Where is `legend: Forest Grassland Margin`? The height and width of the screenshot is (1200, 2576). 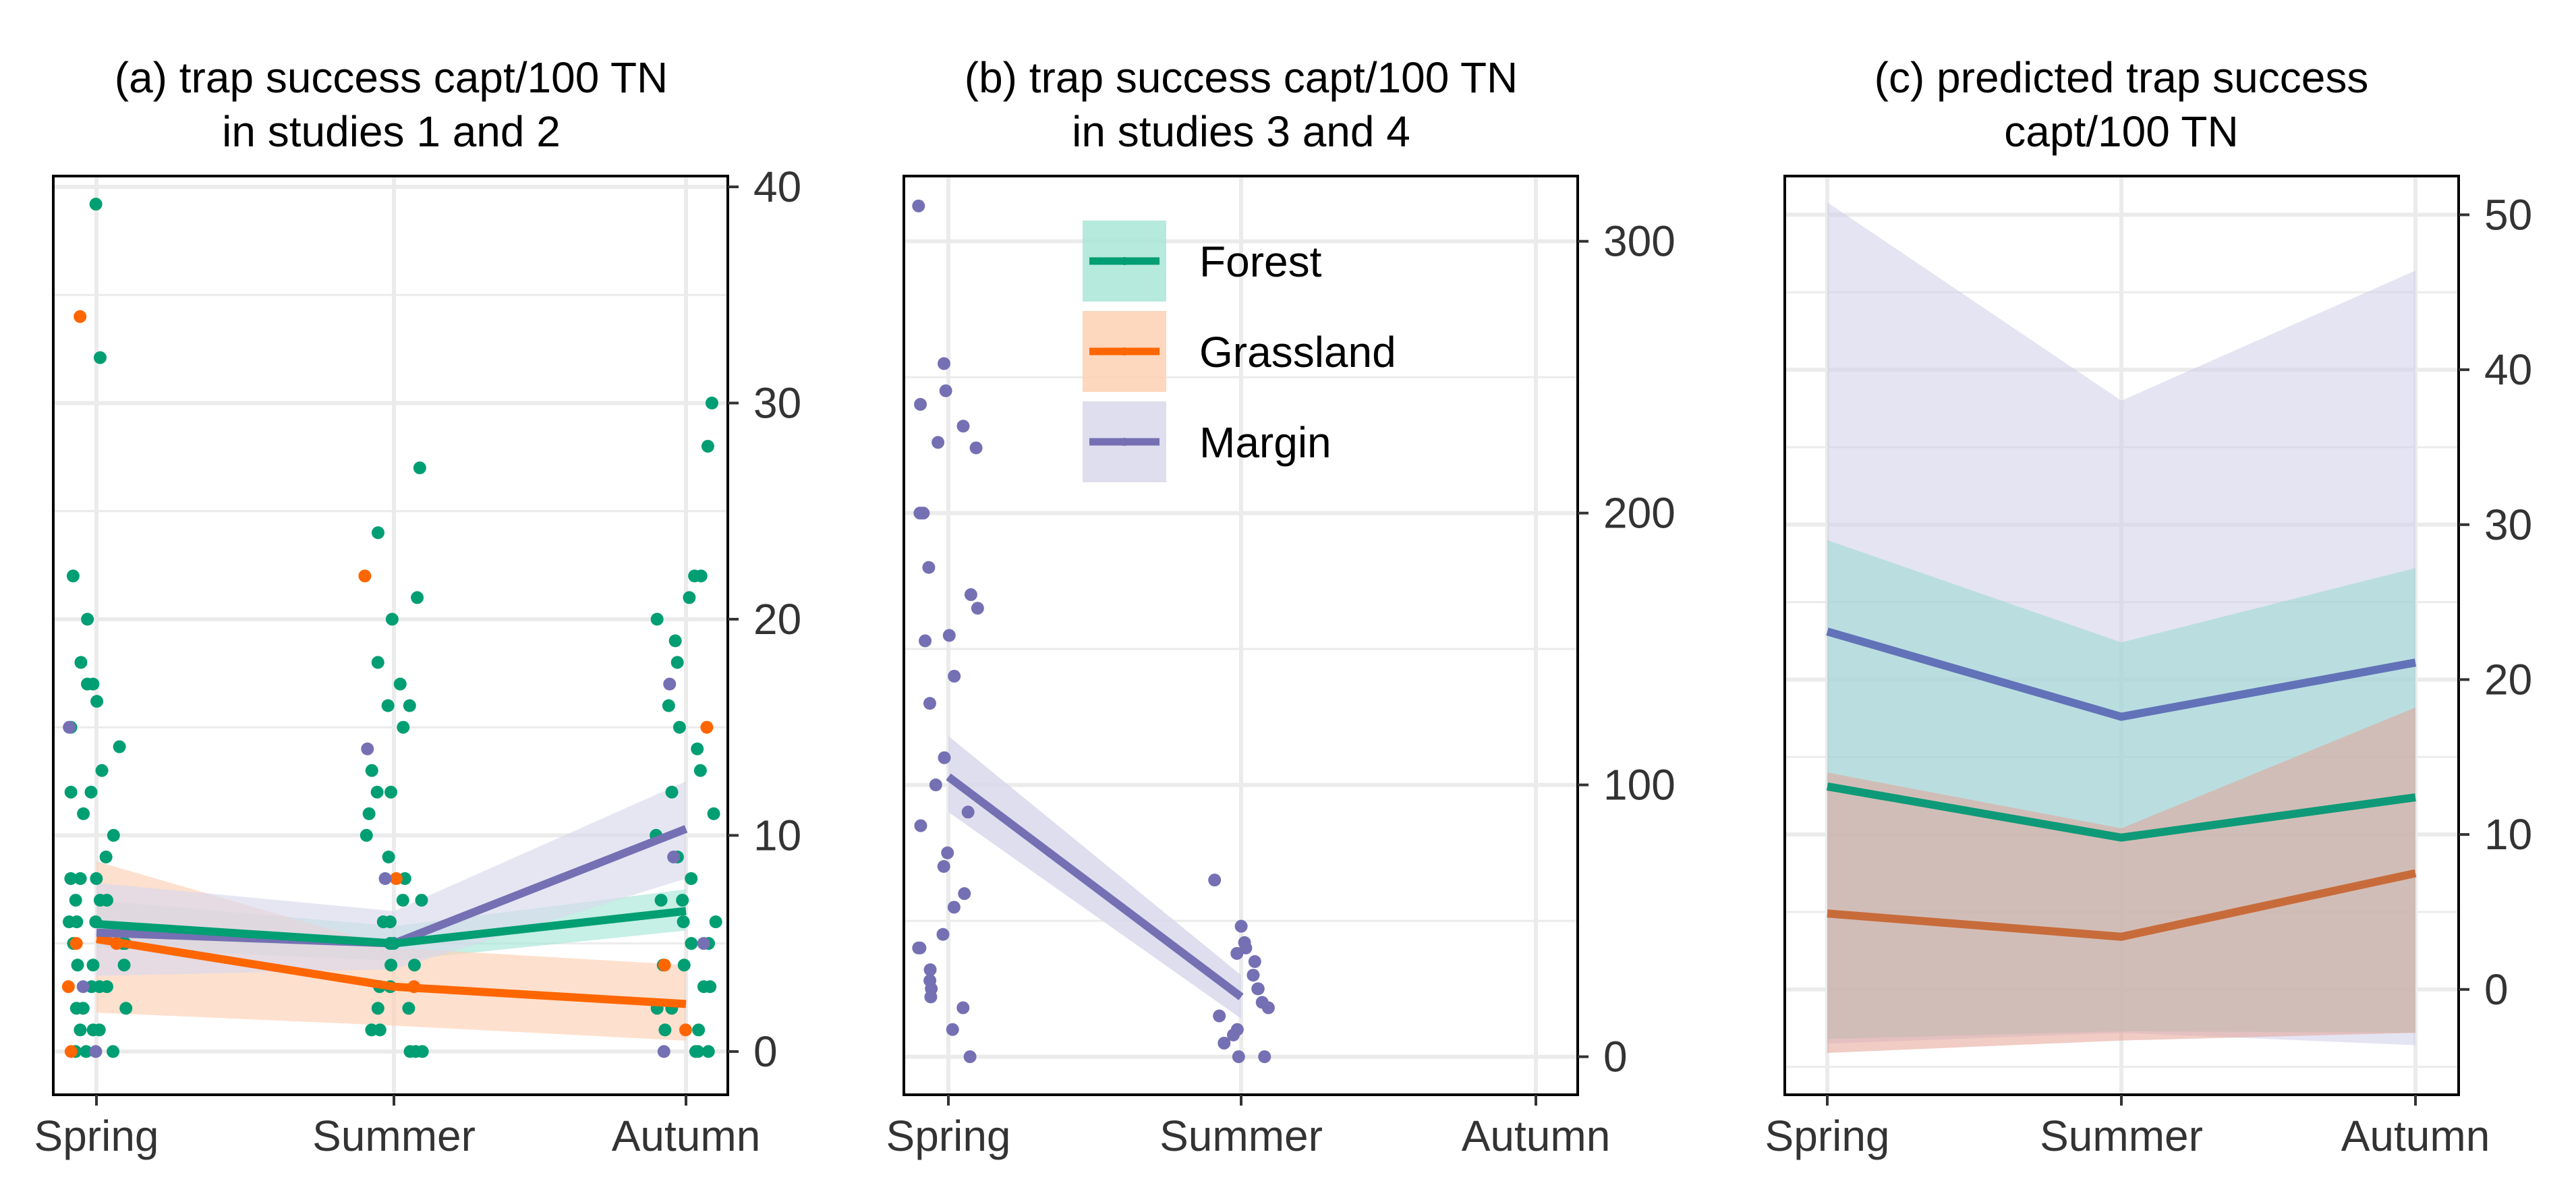 legend: Forest Grassland Margin is located at coordinates (1239, 351).